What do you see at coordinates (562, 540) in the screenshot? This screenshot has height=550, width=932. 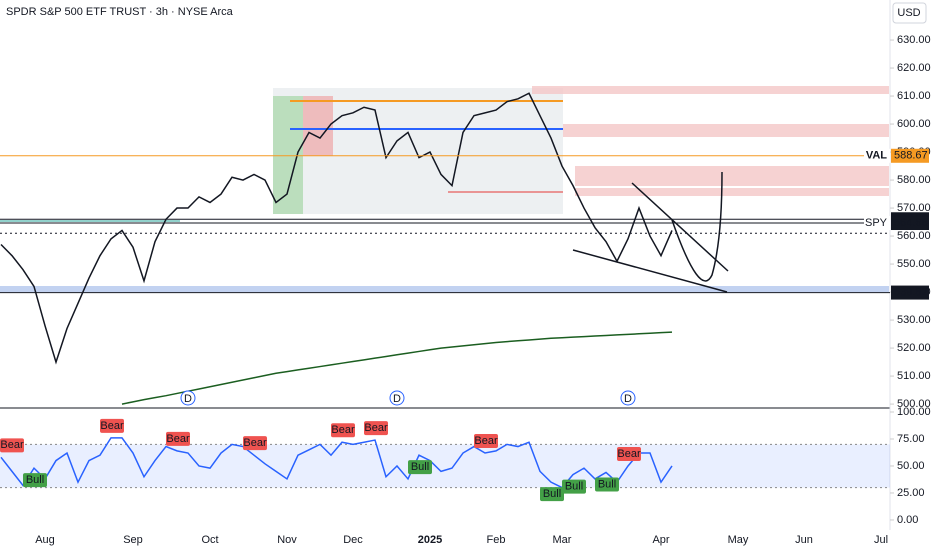 I see `x-tick-label: Mar` at bounding box center [562, 540].